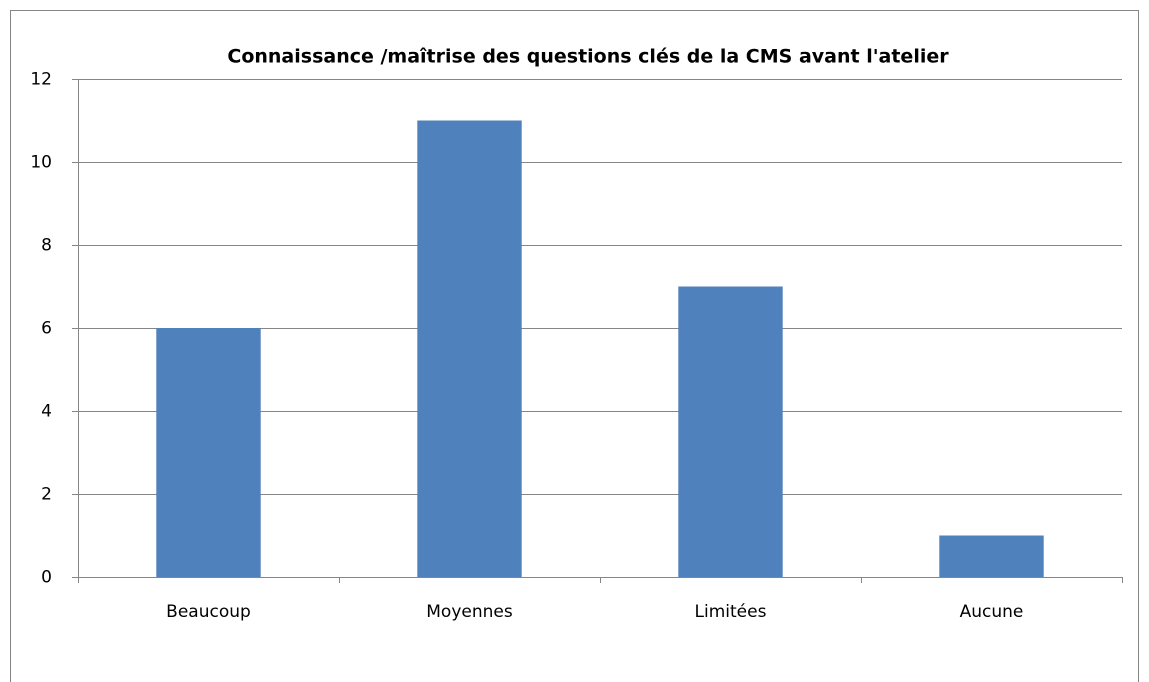  Describe the element at coordinates (992, 612) in the screenshot. I see `x-tick-label: Aucune` at that location.